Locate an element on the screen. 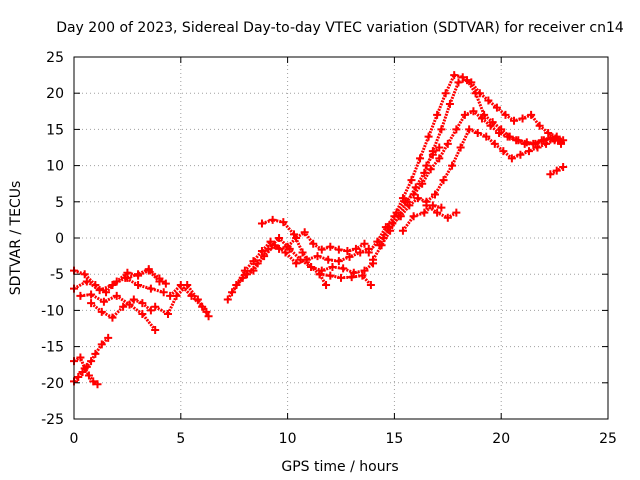 The image size is (640, 480). y-tick-label: 20 is located at coordinates (55, 94).